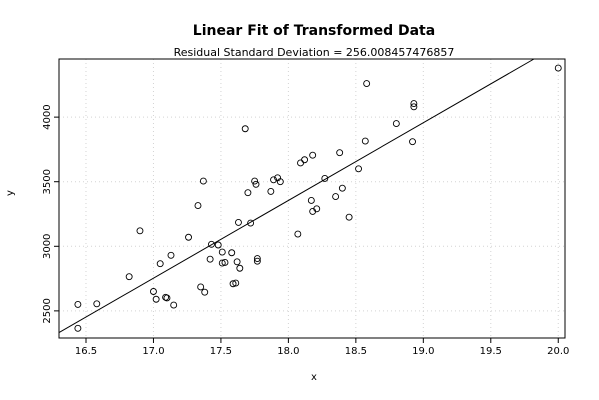  What do you see at coordinates (47, 246) in the screenshot?
I see `y-tick-label: 3000` at bounding box center [47, 246].